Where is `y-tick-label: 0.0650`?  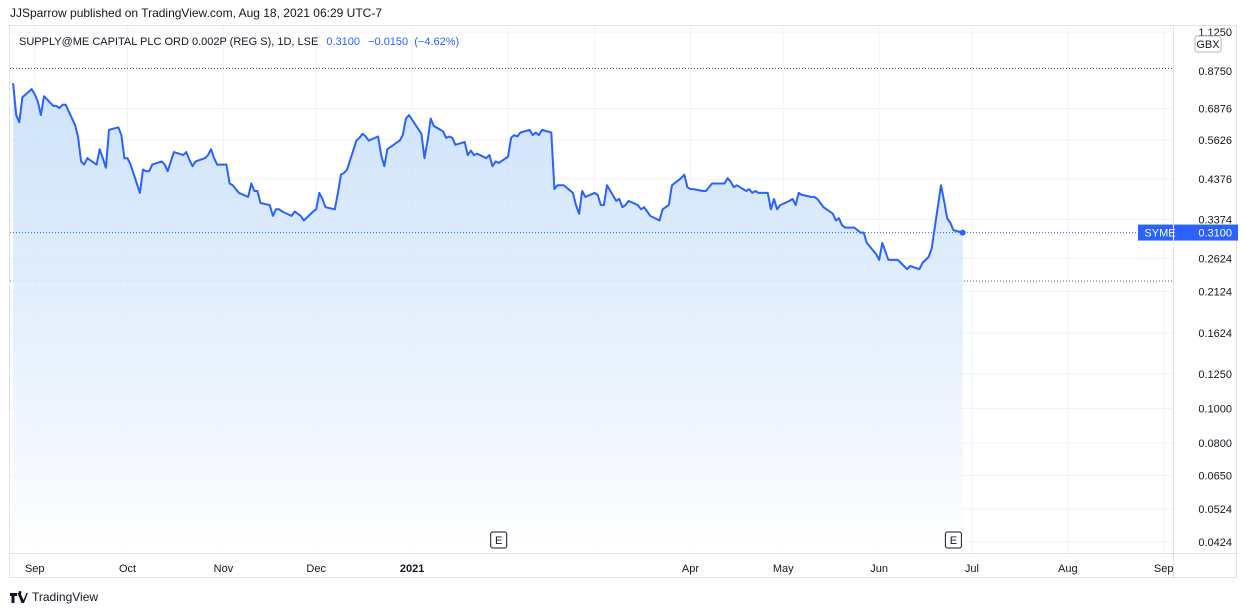
y-tick-label: 0.0650 is located at coordinates (1215, 477).